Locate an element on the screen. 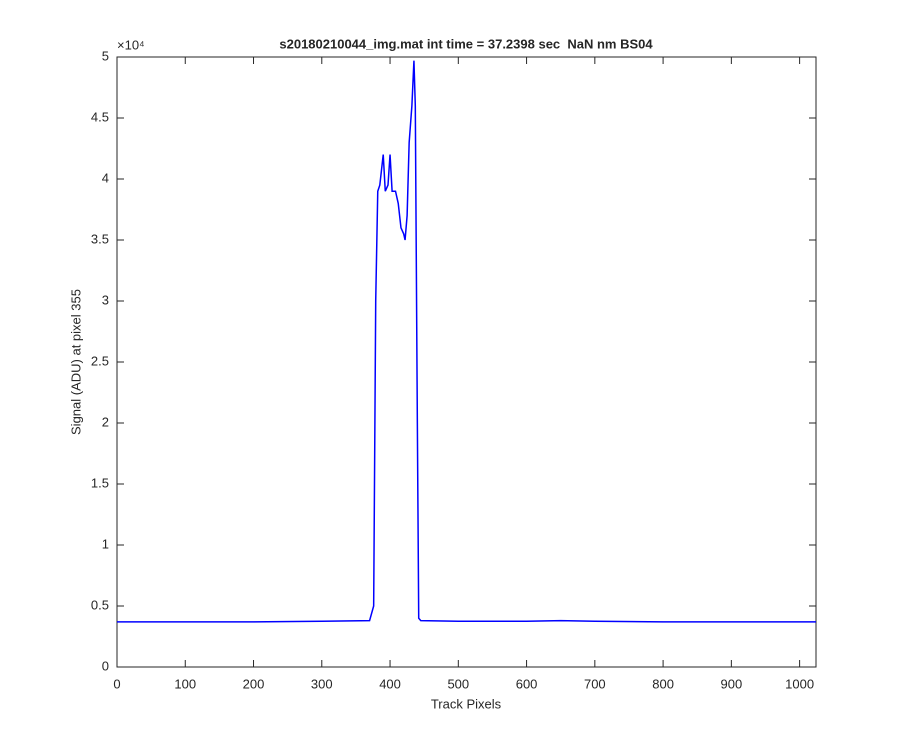 The image size is (900, 750). y-tick-label: 1 is located at coordinates (105, 543).